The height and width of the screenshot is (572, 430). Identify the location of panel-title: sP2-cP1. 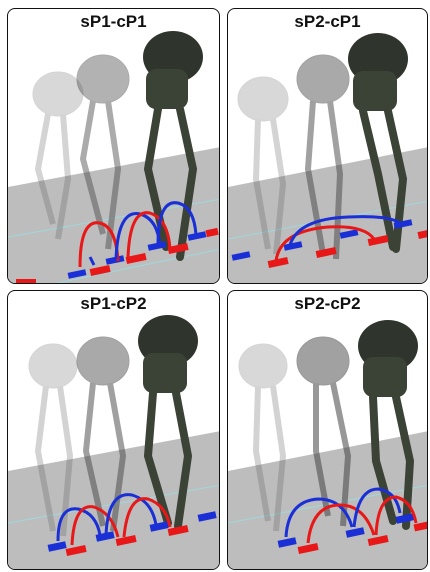
(327, 21).